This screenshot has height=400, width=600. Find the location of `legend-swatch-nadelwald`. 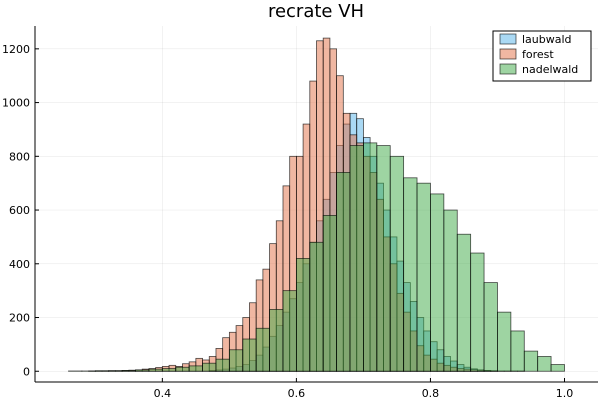

legend-swatch-nadelwald is located at coordinates (508, 69).